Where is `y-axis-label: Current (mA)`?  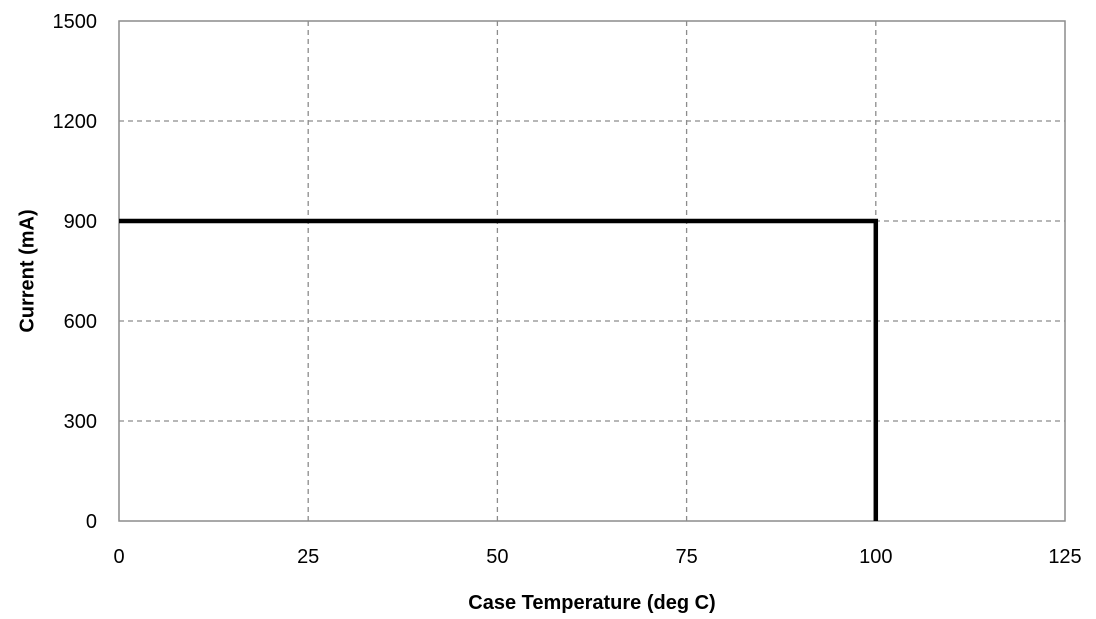
y-axis-label: Current (mA) is located at coordinates (27, 270).